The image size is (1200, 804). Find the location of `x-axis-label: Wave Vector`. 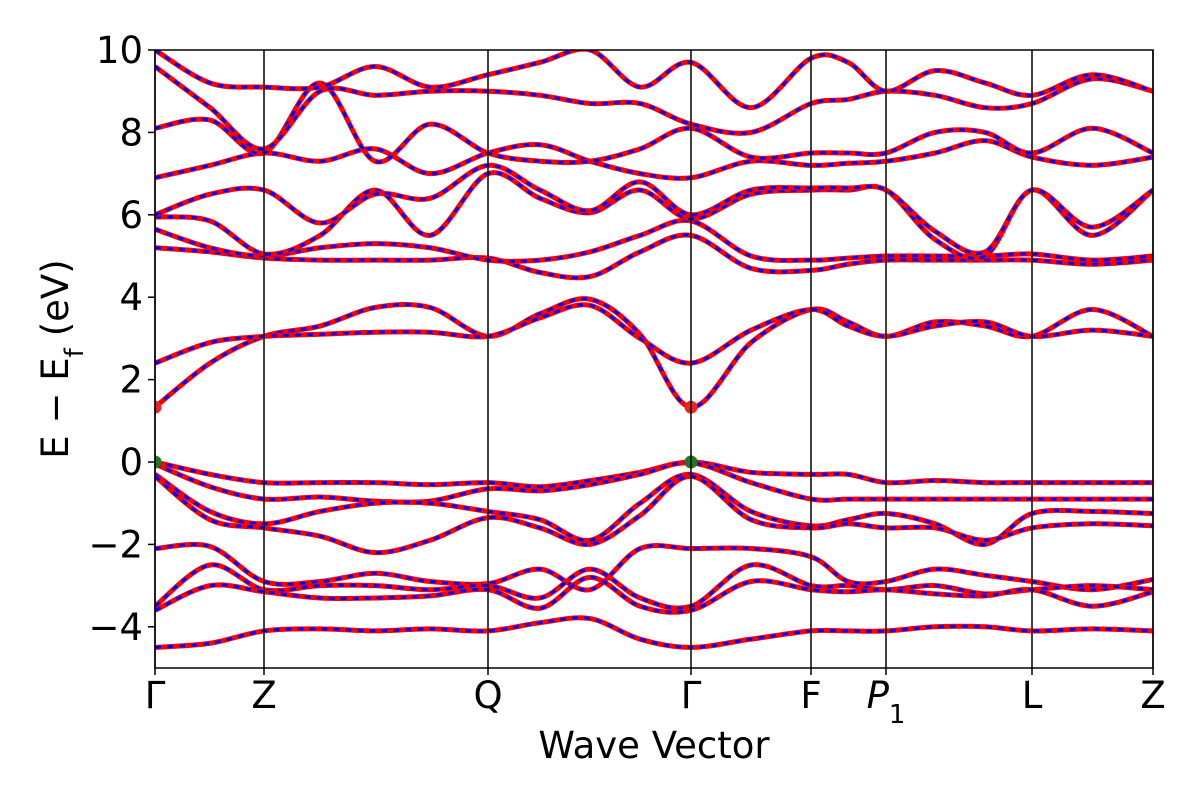

x-axis-label: Wave Vector is located at coordinates (654, 745).